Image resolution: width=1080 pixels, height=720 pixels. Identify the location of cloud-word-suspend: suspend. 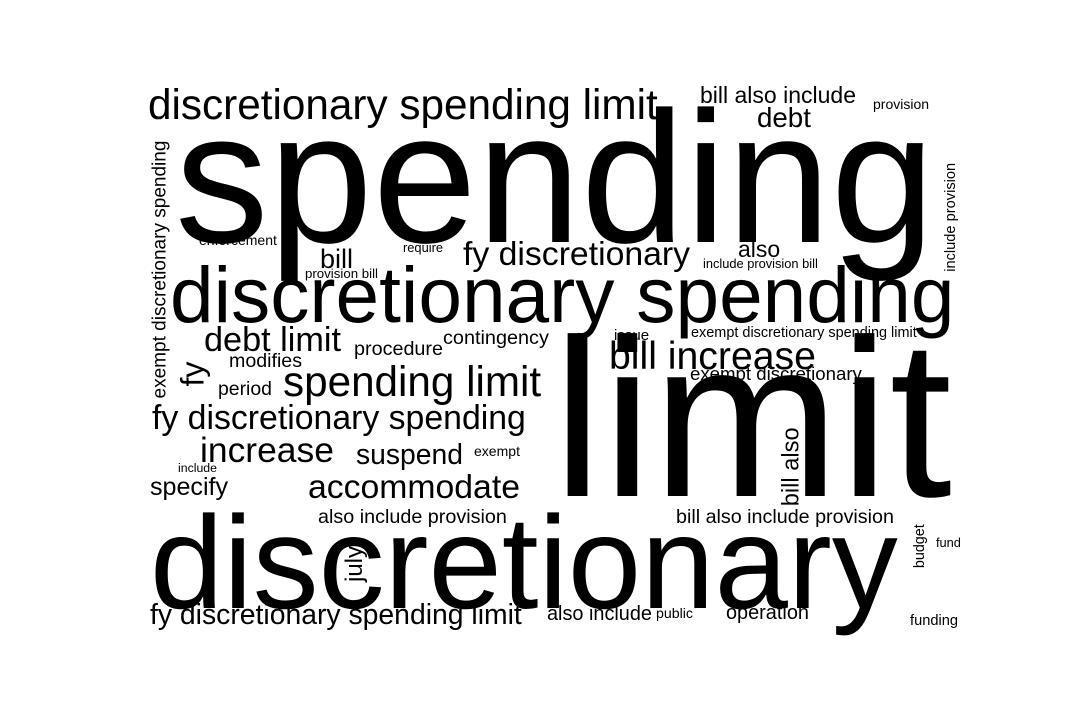
(409, 454).